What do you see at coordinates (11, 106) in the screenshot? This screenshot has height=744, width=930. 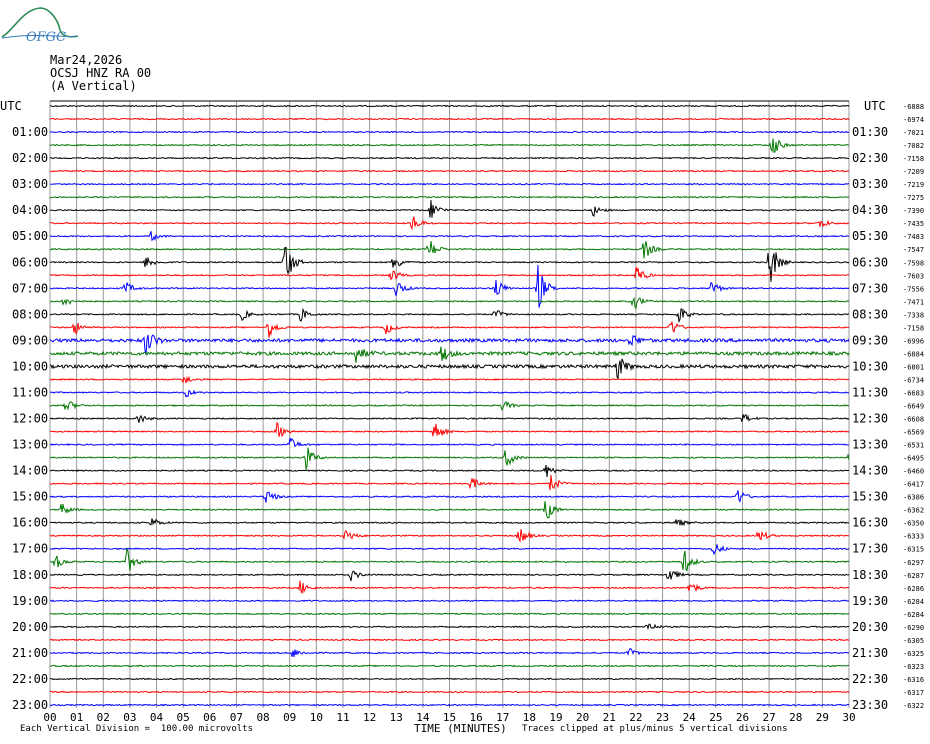 I see `left-utc-title: UTC` at bounding box center [11, 106].